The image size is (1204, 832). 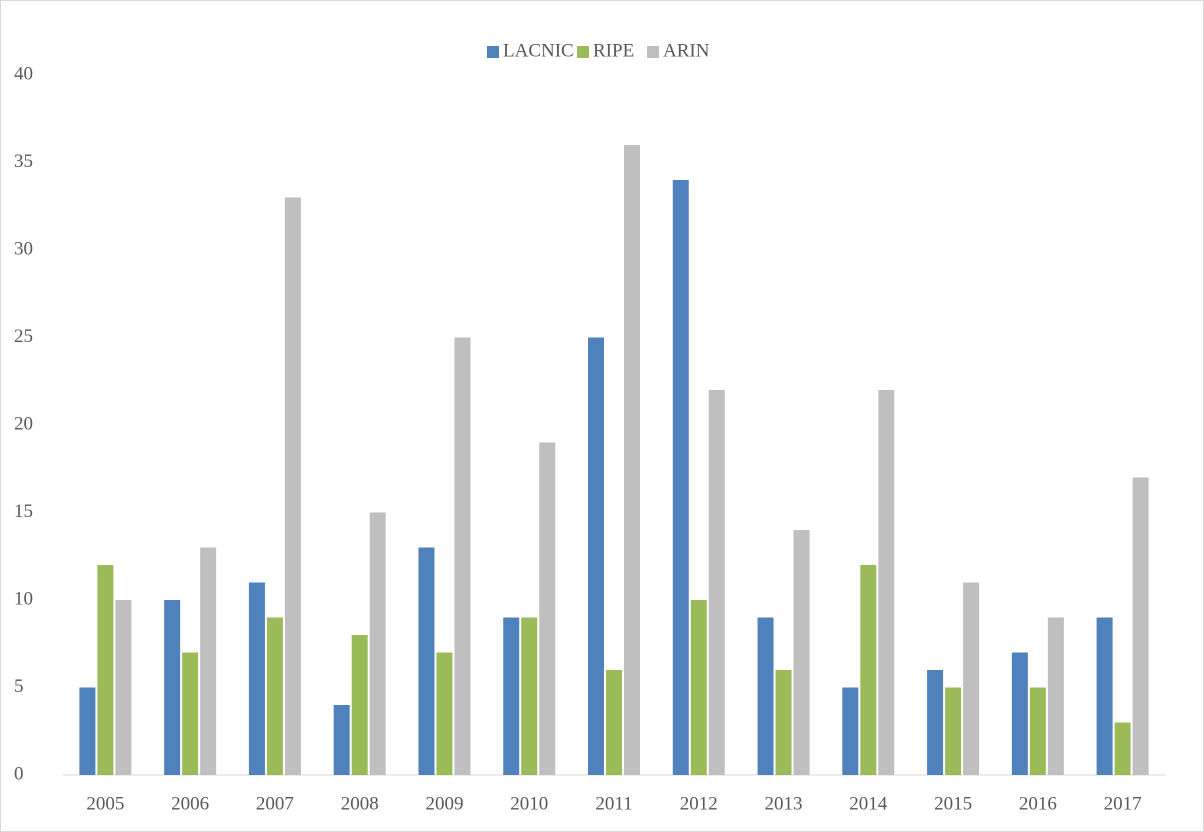 What do you see at coordinates (529, 803) in the screenshot?
I see `x-tick-label: 2010` at bounding box center [529, 803].